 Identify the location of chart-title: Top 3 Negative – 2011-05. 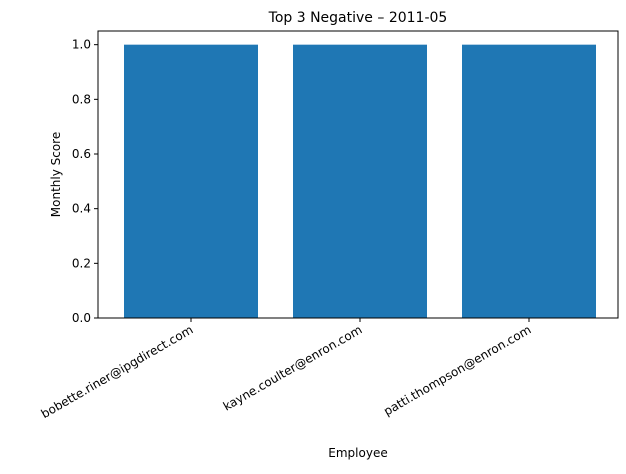
(358, 18).